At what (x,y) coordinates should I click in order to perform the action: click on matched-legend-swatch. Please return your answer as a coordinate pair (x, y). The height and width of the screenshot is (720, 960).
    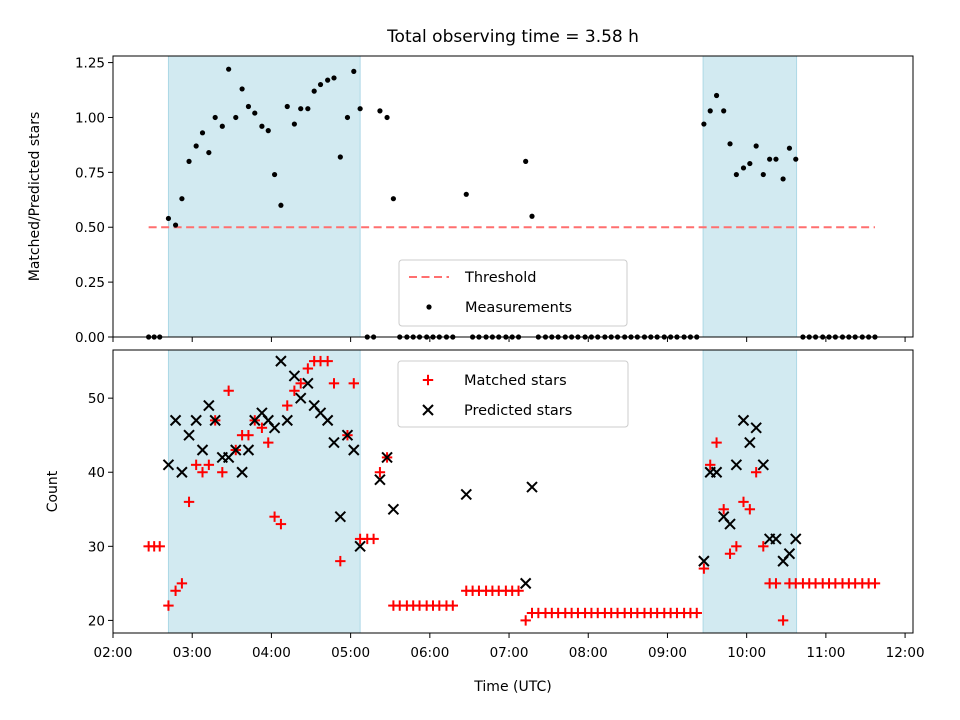
    Looking at the image, I should click on (428, 380).